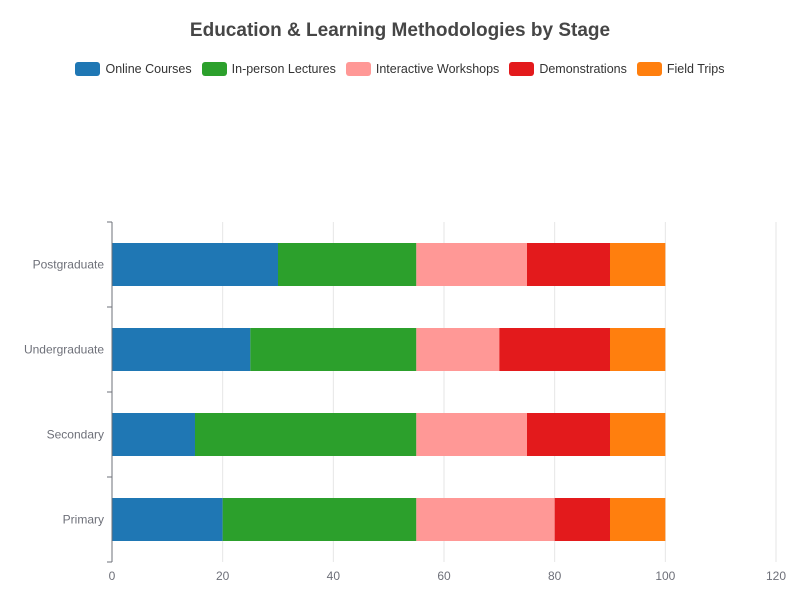 Image resolution: width=800 pixels, height=600 pixels. I want to click on y-tick-label: Postgraduate, so click(69, 265).